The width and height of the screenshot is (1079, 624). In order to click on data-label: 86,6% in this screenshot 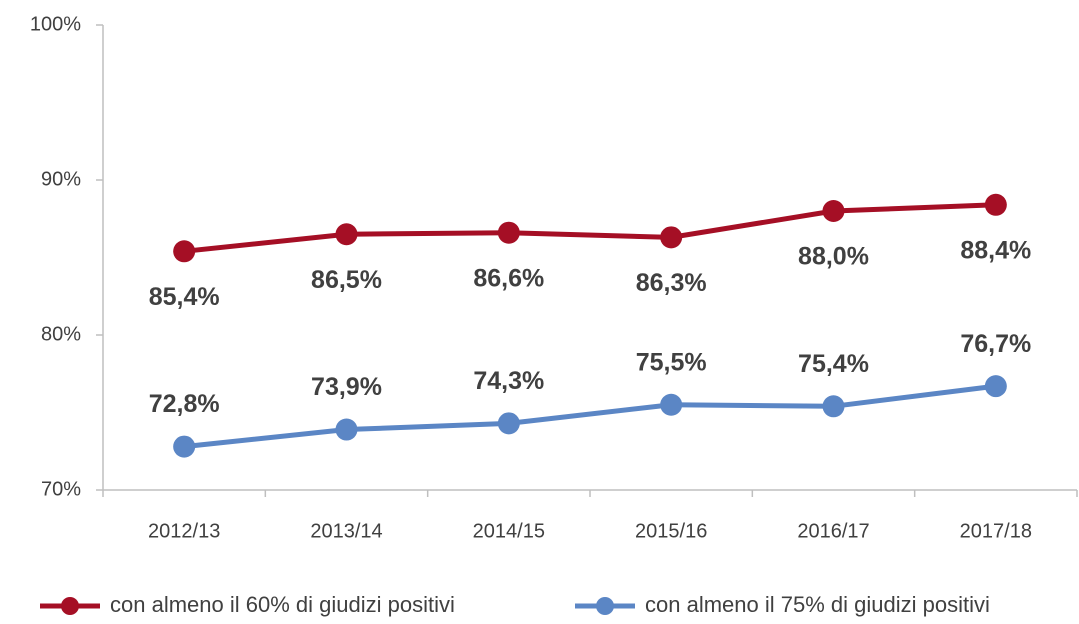, I will do `click(508, 278)`.